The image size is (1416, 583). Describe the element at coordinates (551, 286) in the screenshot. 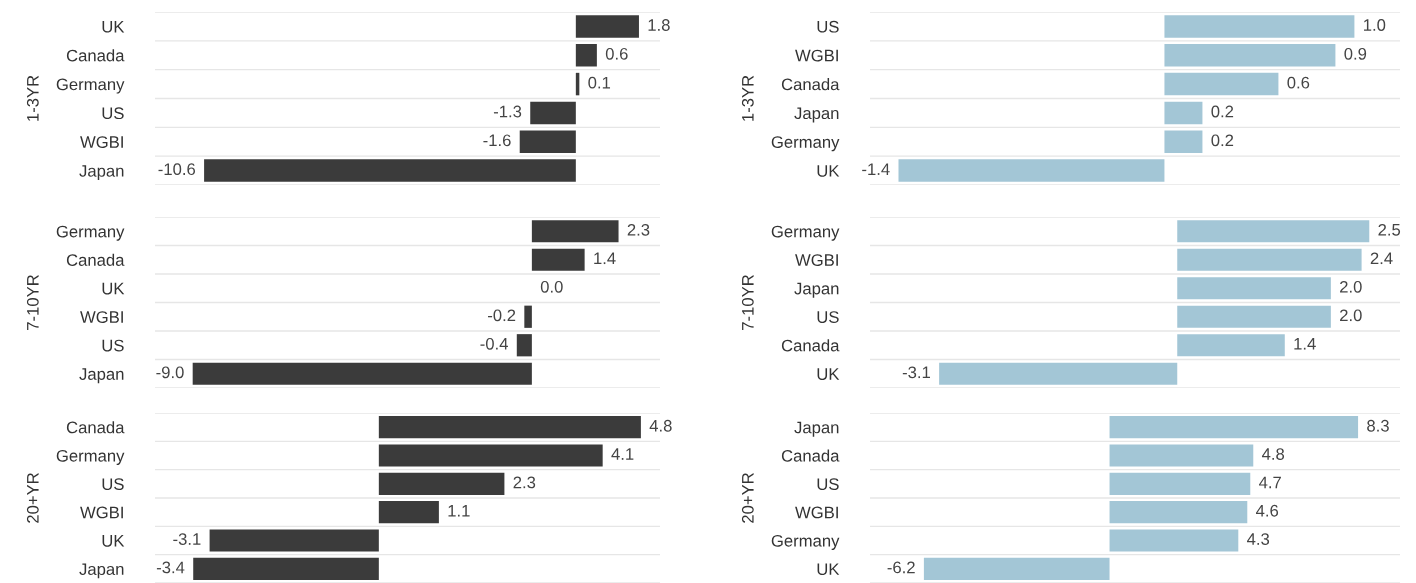

I see `data-label: 0.0` at that location.